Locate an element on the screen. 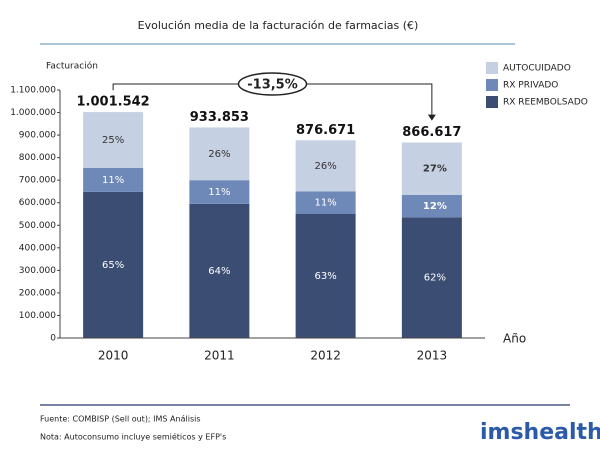  y-tick-label: 1.100.000 is located at coordinates (33, 91).